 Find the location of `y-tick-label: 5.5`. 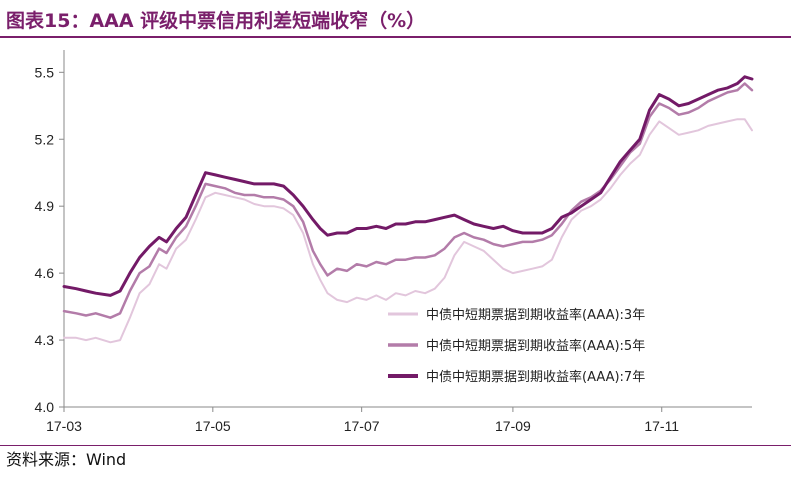

y-tick-label: 5.5 is located at coordinates (45, 72).